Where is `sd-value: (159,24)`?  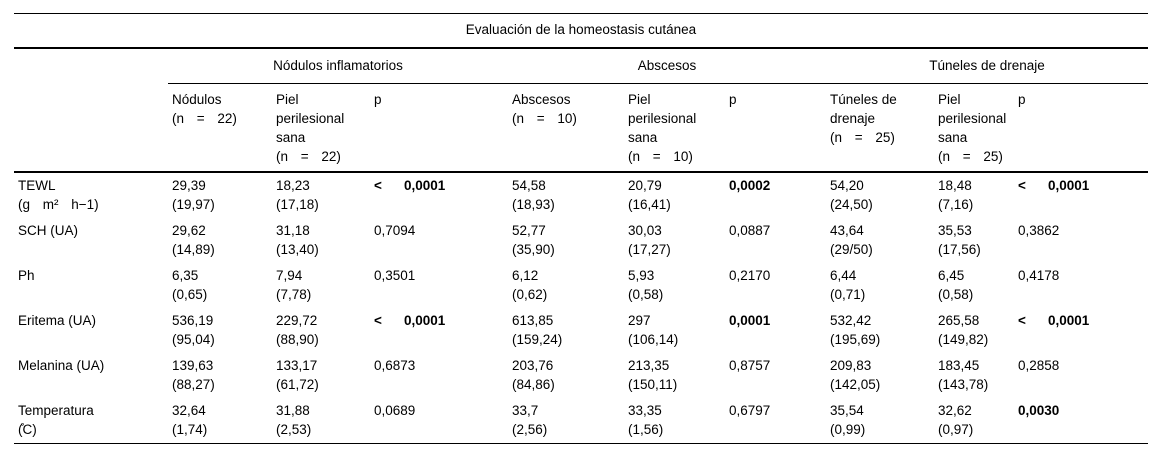
sd-value: (159,24) is located at coordinates (537, 339).